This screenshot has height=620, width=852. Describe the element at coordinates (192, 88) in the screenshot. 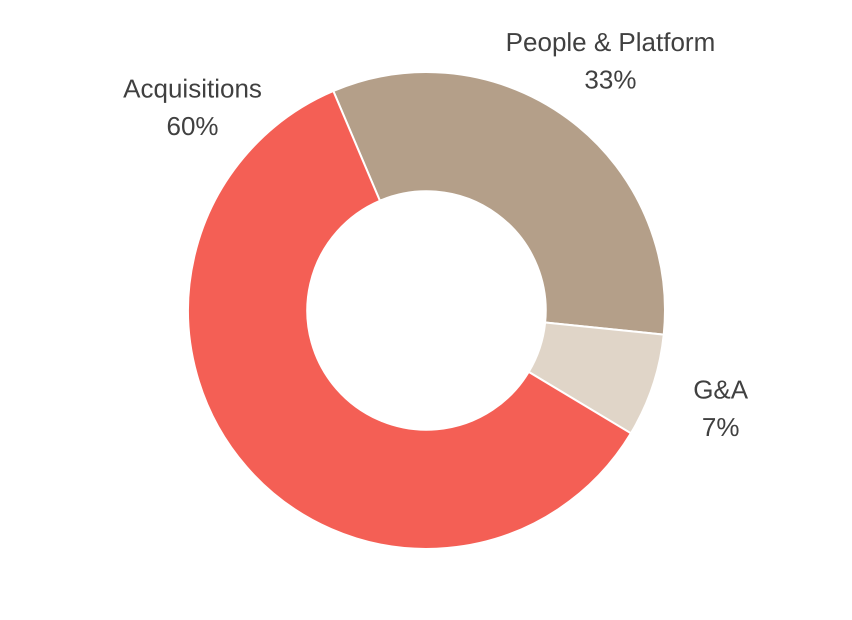

I see `slice-label: Acquisitions` at that location.